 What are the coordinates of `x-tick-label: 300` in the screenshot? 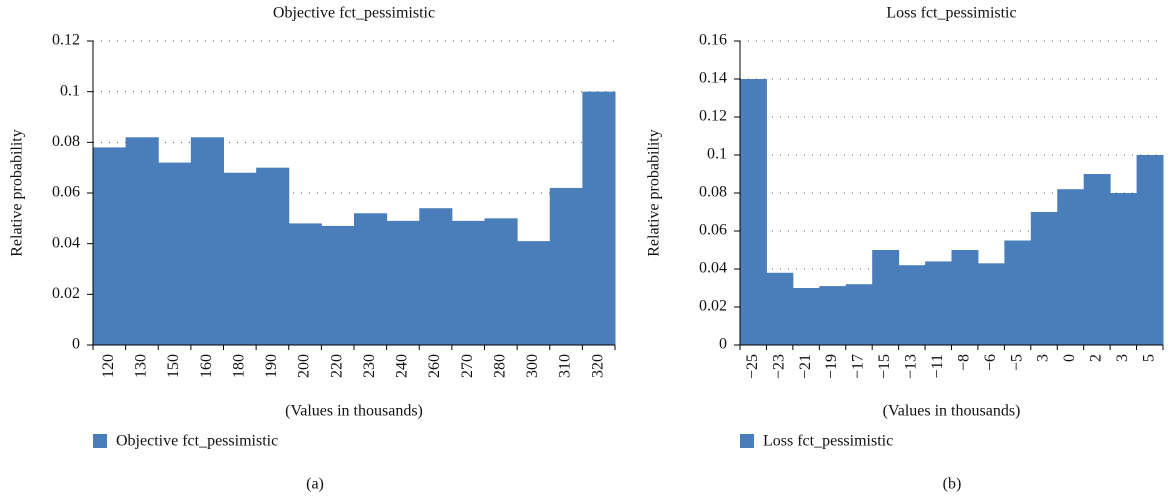 It's located at (532, 366).